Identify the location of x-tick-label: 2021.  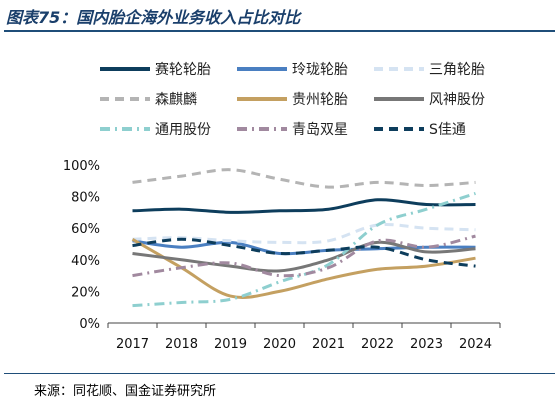
(328, 344).